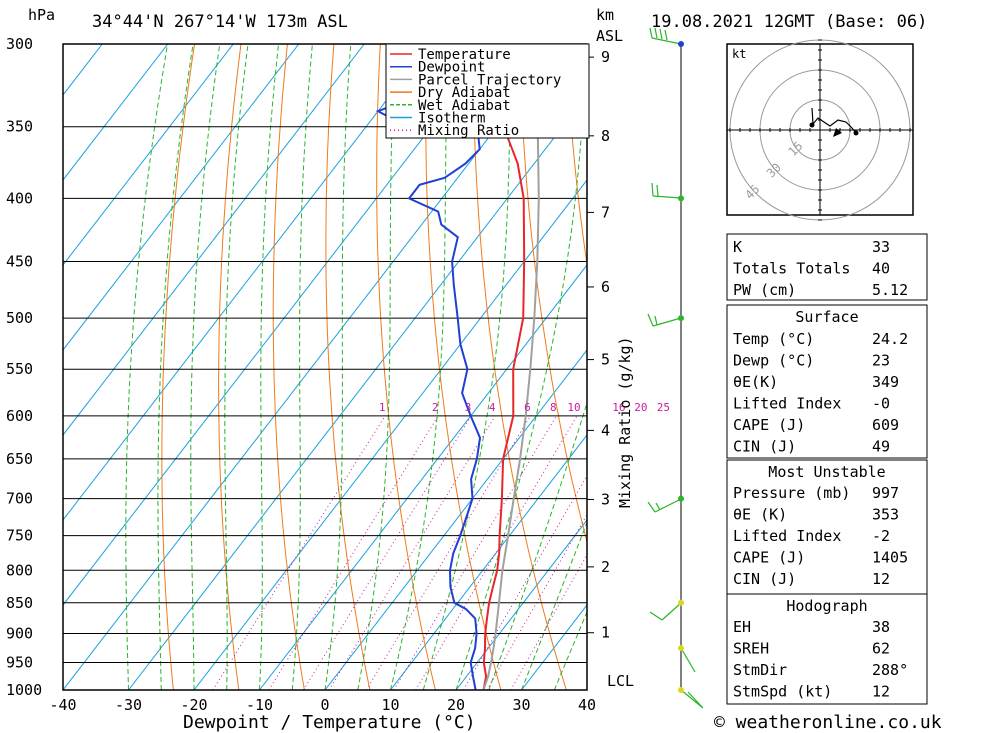 This screenshot has width=1000, height=733. What do you see at coordinates (625, 422) in the screenshot?
I see `right-axis-label: Mixing Ratio (g/kg)` at bounding box center [625, 422].